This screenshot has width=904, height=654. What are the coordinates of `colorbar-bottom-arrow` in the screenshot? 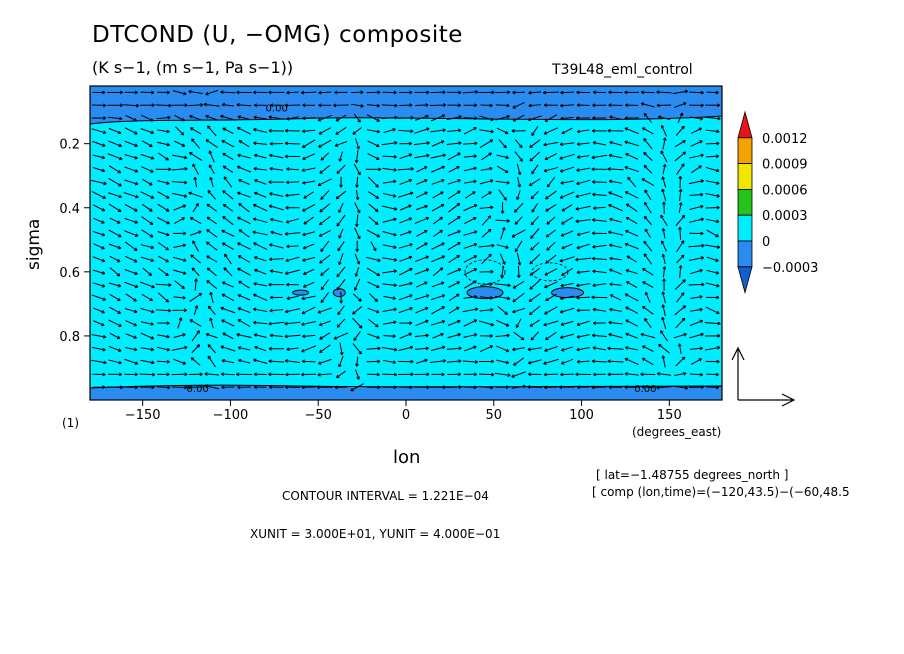 It's located at (745, 280).